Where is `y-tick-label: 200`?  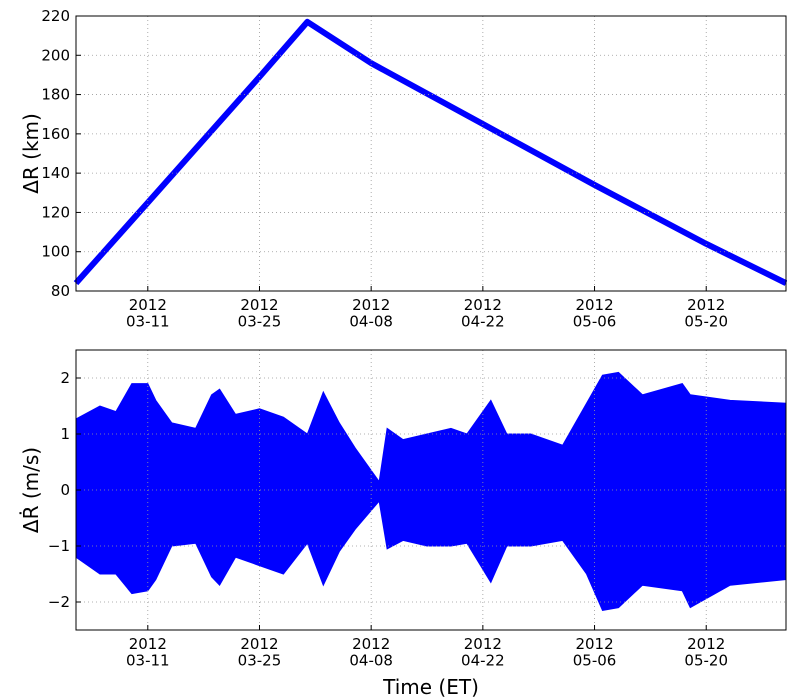 y-tick-label: 200 is located at coordinates (55, 55).